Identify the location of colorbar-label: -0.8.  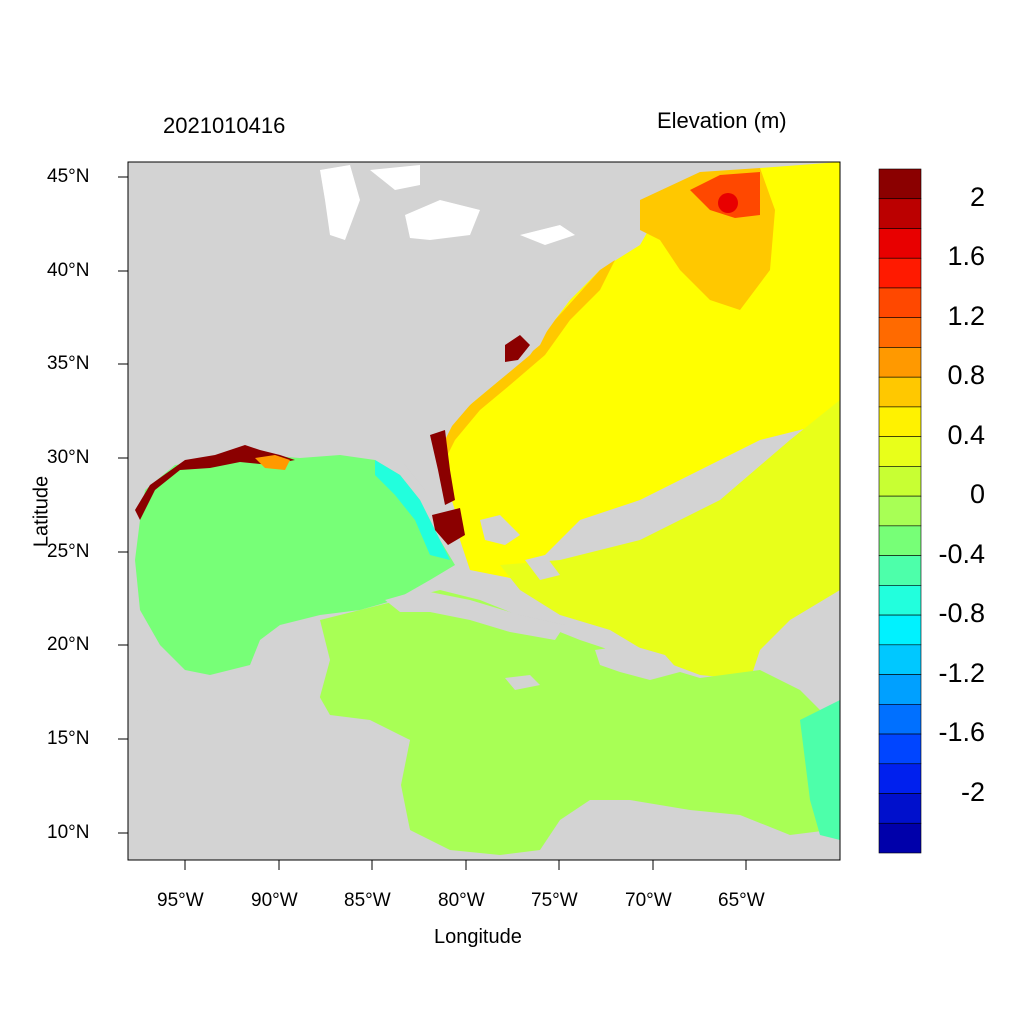
(961, 613).